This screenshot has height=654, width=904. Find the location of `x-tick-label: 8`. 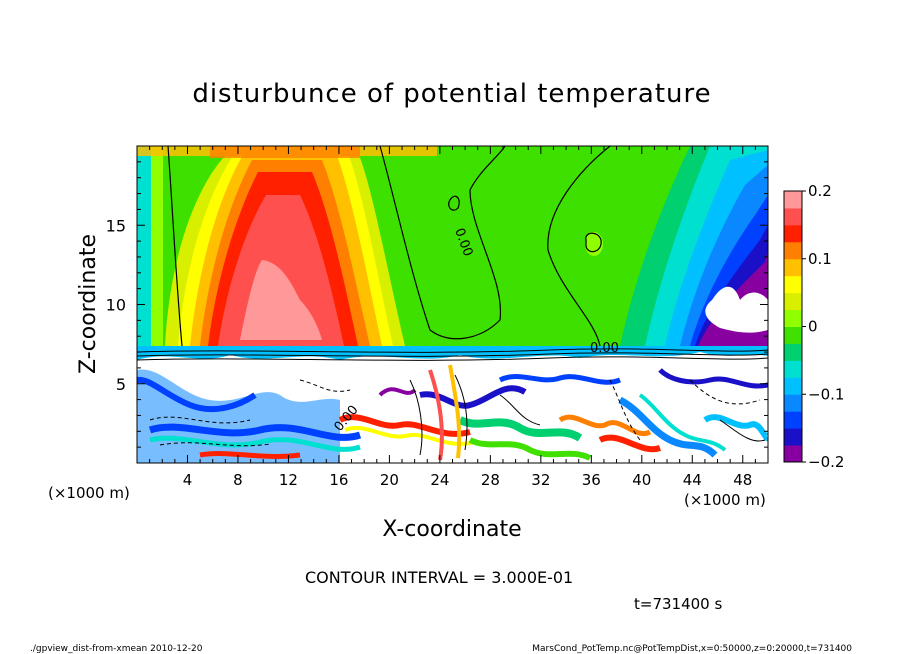

x-tick-label: 8 is located at coordinates (238, 480).